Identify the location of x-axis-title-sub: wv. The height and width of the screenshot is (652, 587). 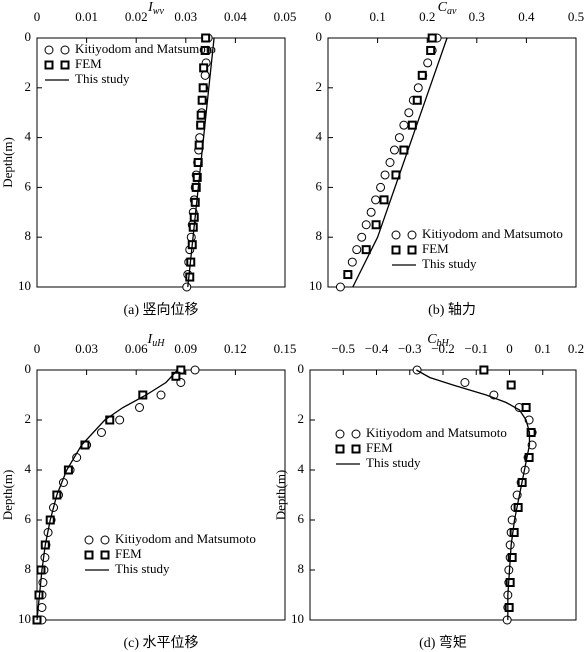
(159, 11).